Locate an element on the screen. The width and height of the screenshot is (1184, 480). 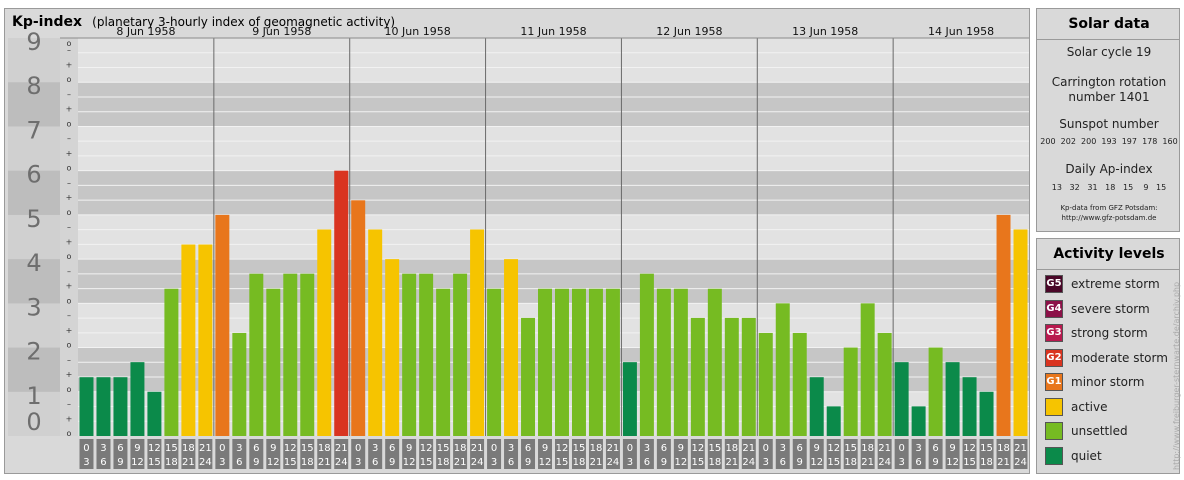
day-header-label: 8 Jun 1958 is located at coordinates (145, 31).